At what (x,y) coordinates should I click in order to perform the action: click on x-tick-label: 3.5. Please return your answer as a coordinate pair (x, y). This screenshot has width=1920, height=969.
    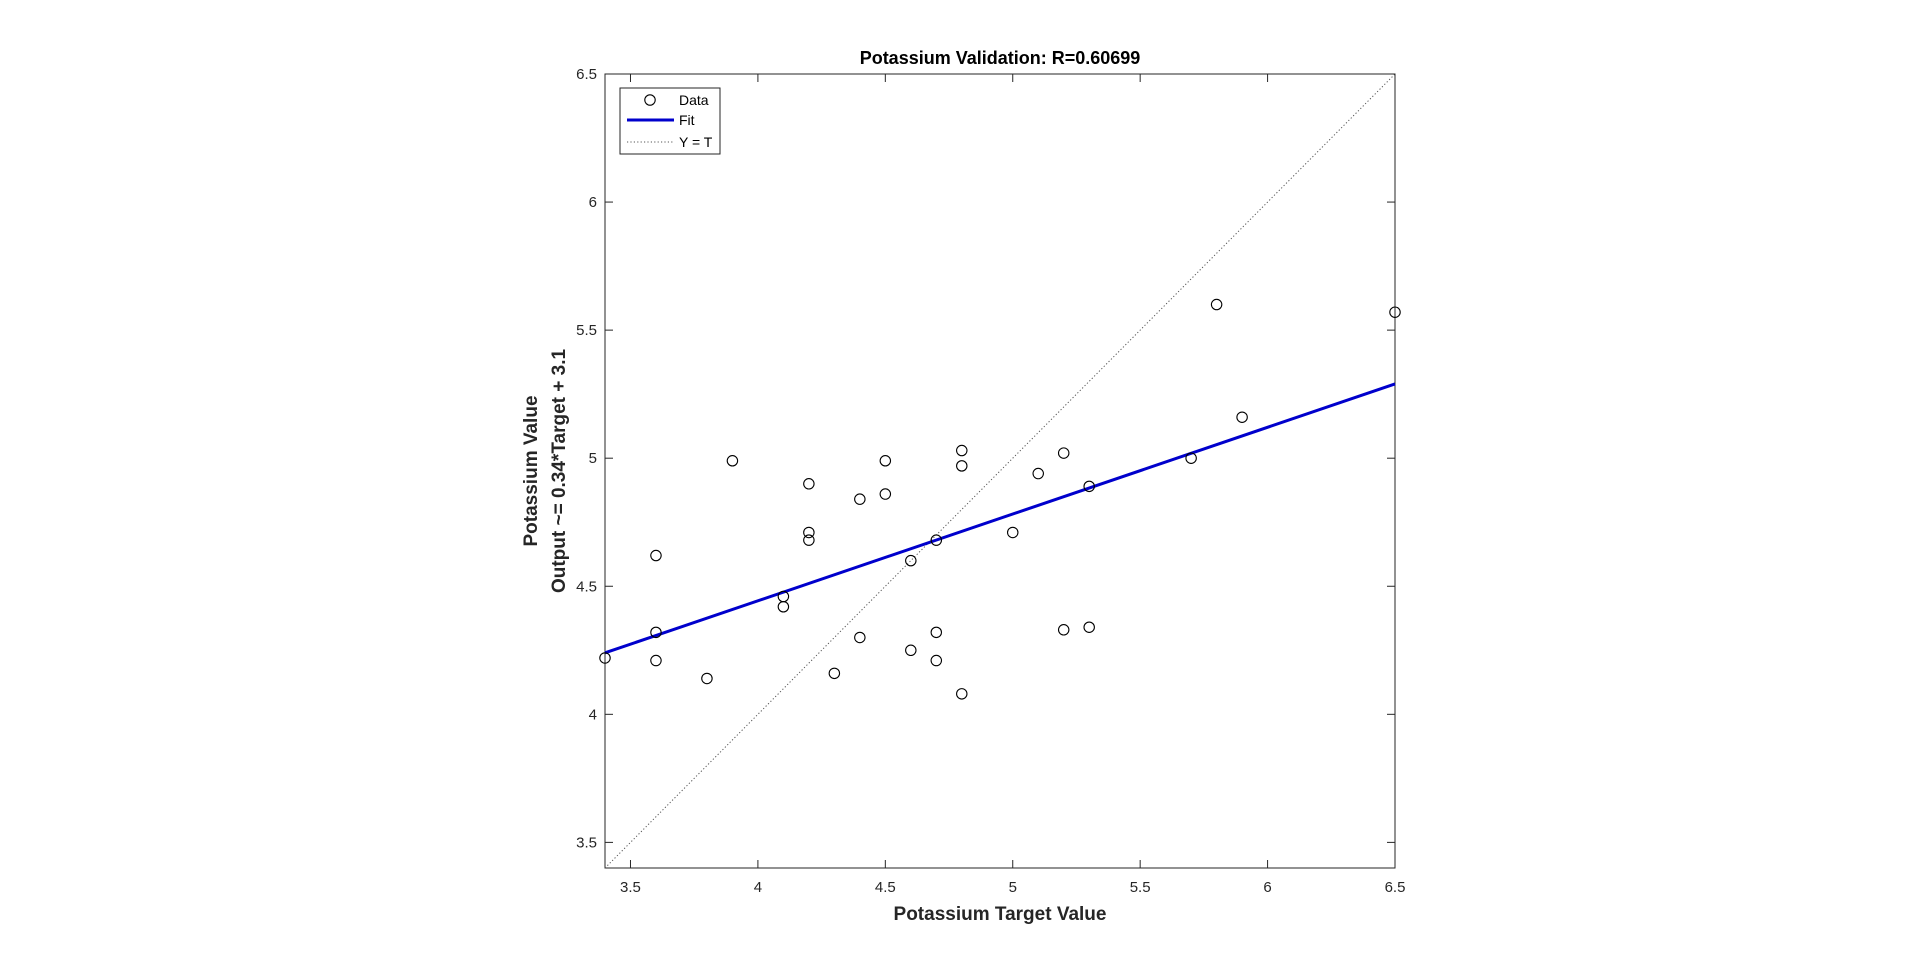
    Looking at the image, I should click on (630, 887).